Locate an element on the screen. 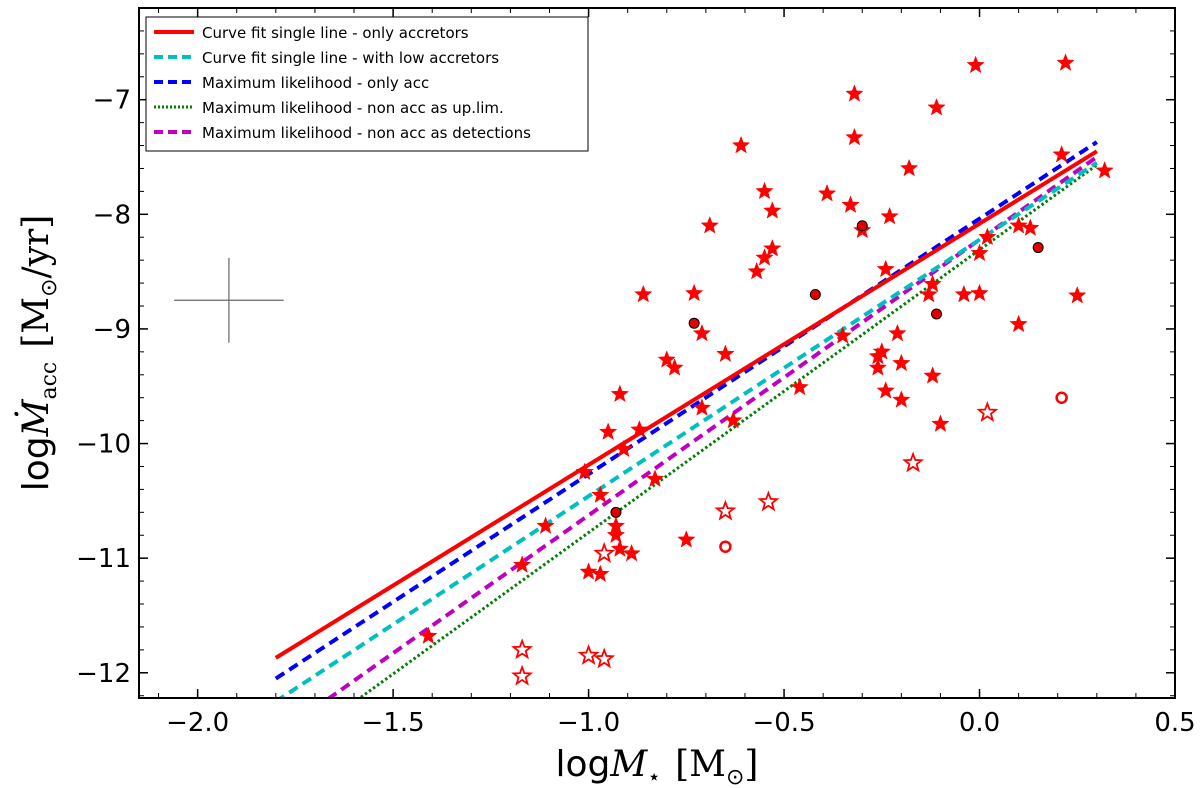  x-tick-label: −1.0 is located at coordinates (588, 723).